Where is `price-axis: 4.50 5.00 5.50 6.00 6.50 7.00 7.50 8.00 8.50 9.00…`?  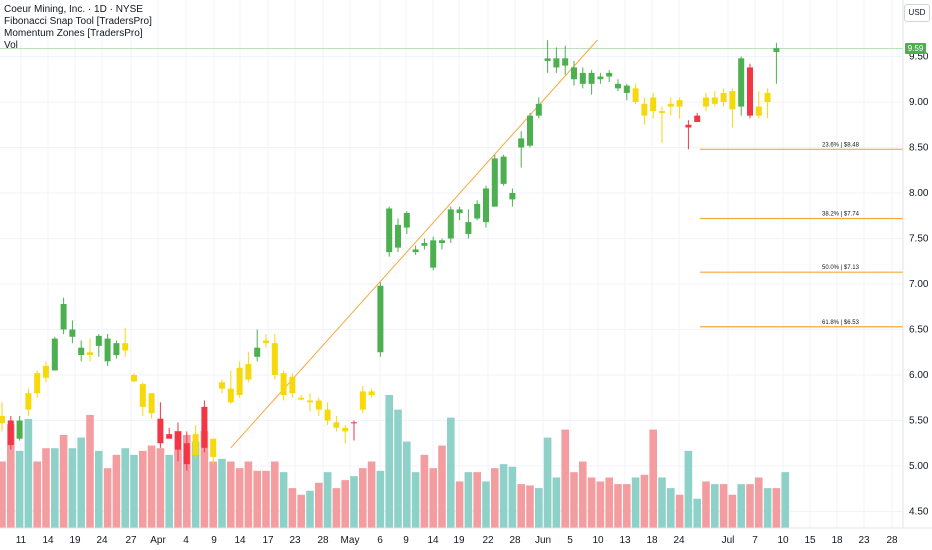 price-axis: 4.50 5.00 5.50 6.00 6.50 7.00 7.50 8.00 8.50 9.00… is located at coordinates (919, 285).